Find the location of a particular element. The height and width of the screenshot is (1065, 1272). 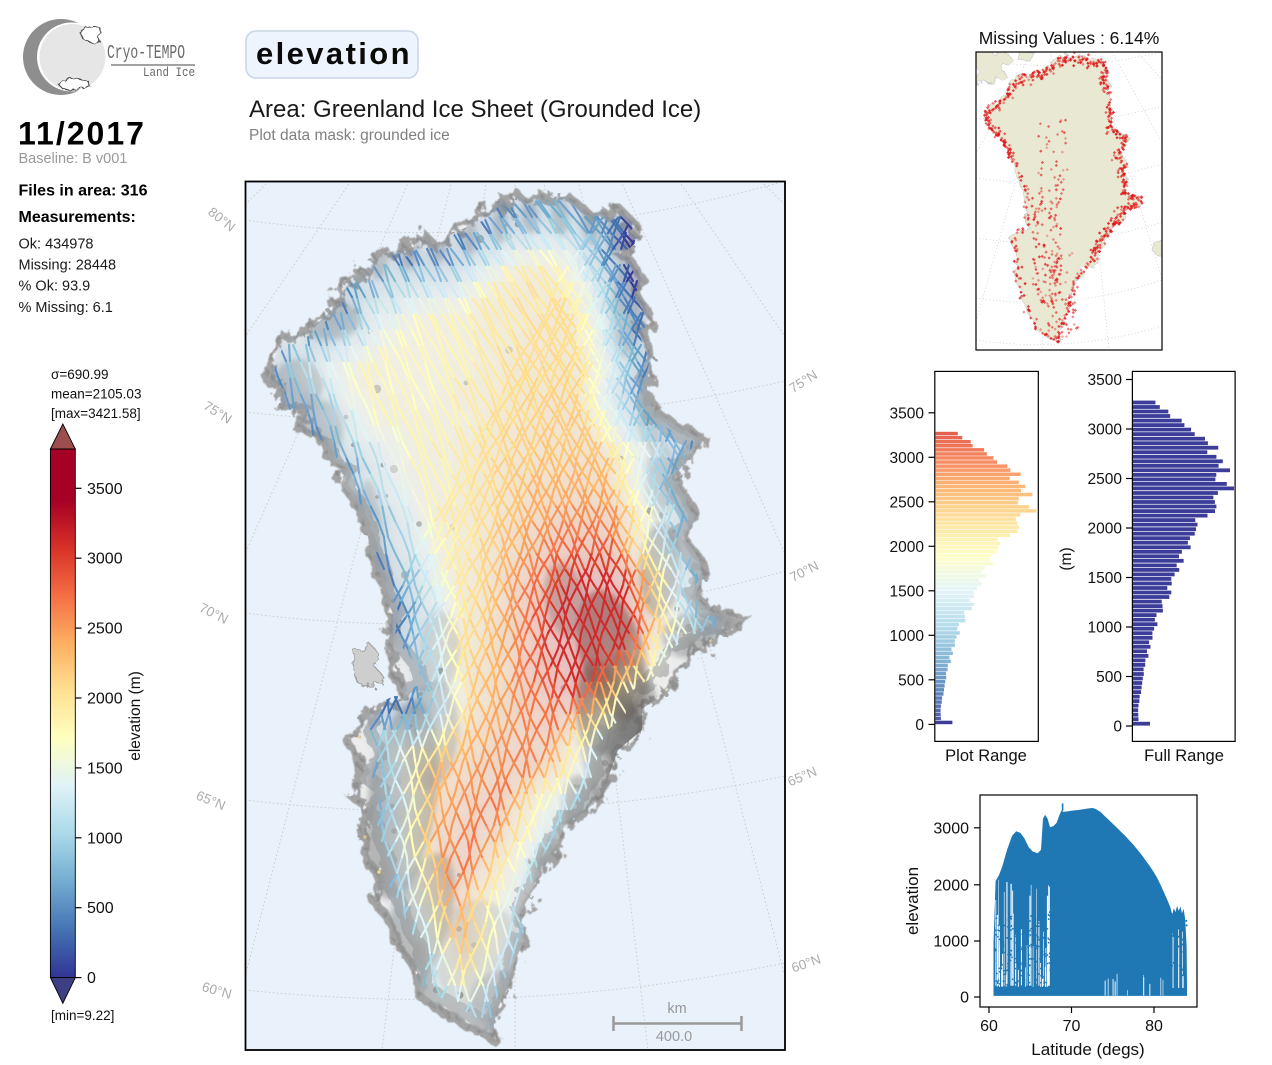

svg-text: Plot data mask: grounded ice is located at coordinates (349, 135).